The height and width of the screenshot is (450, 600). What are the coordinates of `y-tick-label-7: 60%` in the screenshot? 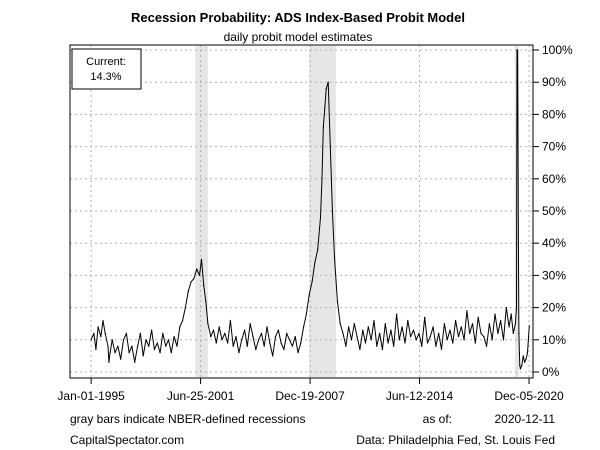 It's located at (554, 179).